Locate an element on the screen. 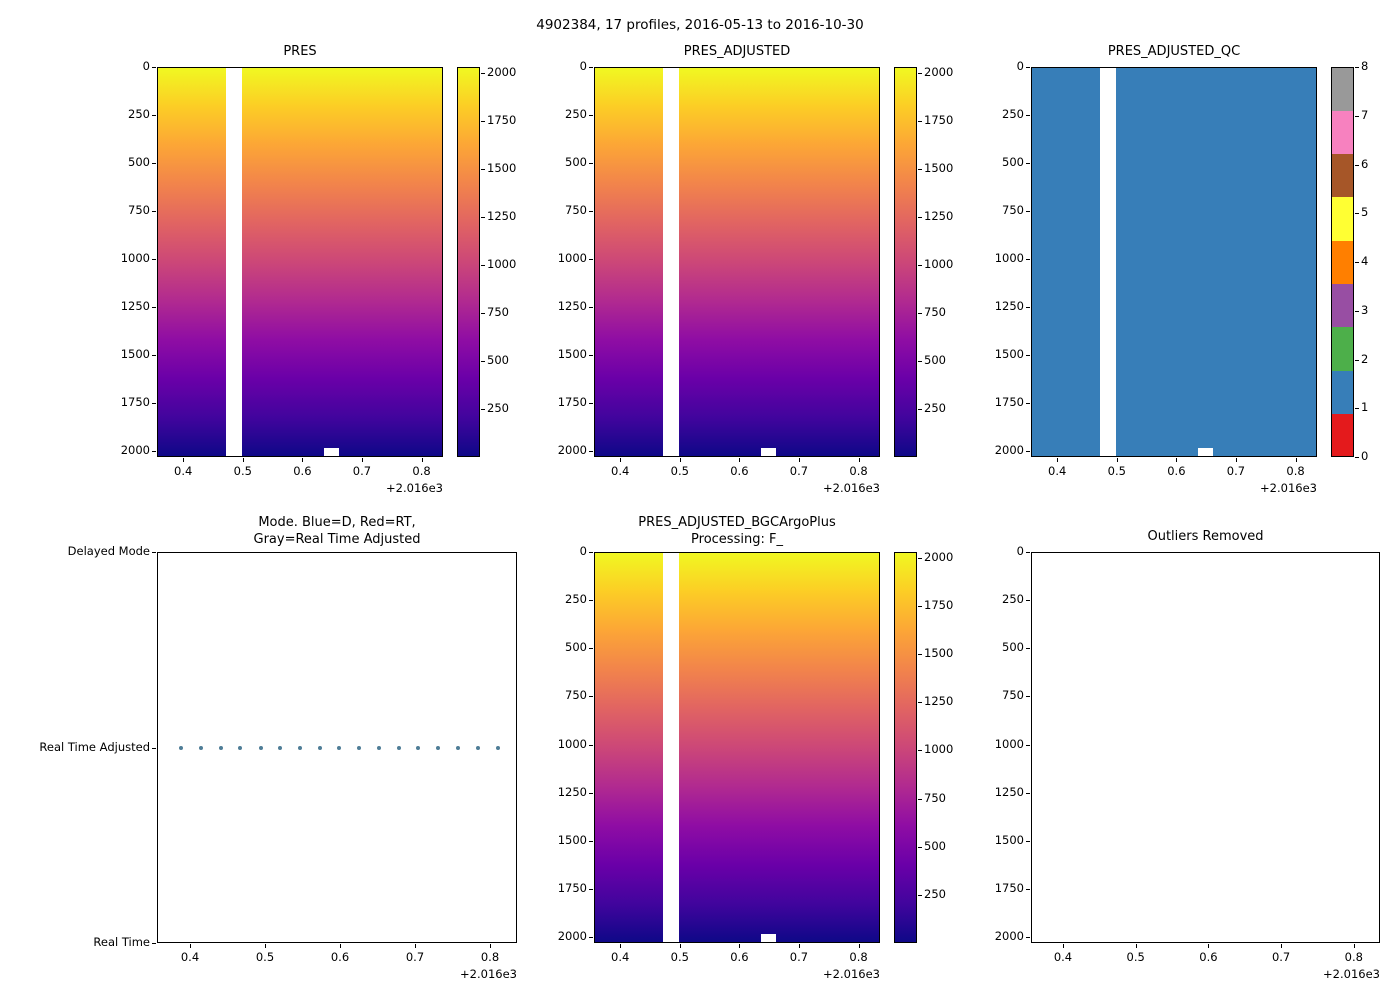  bgc-xtick-label: 0.8 is located at coordinates (858, 957).